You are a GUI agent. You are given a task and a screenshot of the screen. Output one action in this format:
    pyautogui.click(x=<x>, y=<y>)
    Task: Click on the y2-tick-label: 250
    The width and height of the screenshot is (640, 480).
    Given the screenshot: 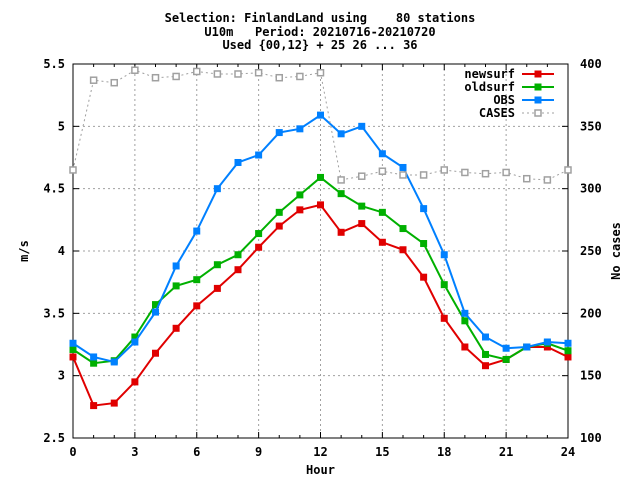 What is the action you would take?
    pyautogui.click(x=591, y=251)
    